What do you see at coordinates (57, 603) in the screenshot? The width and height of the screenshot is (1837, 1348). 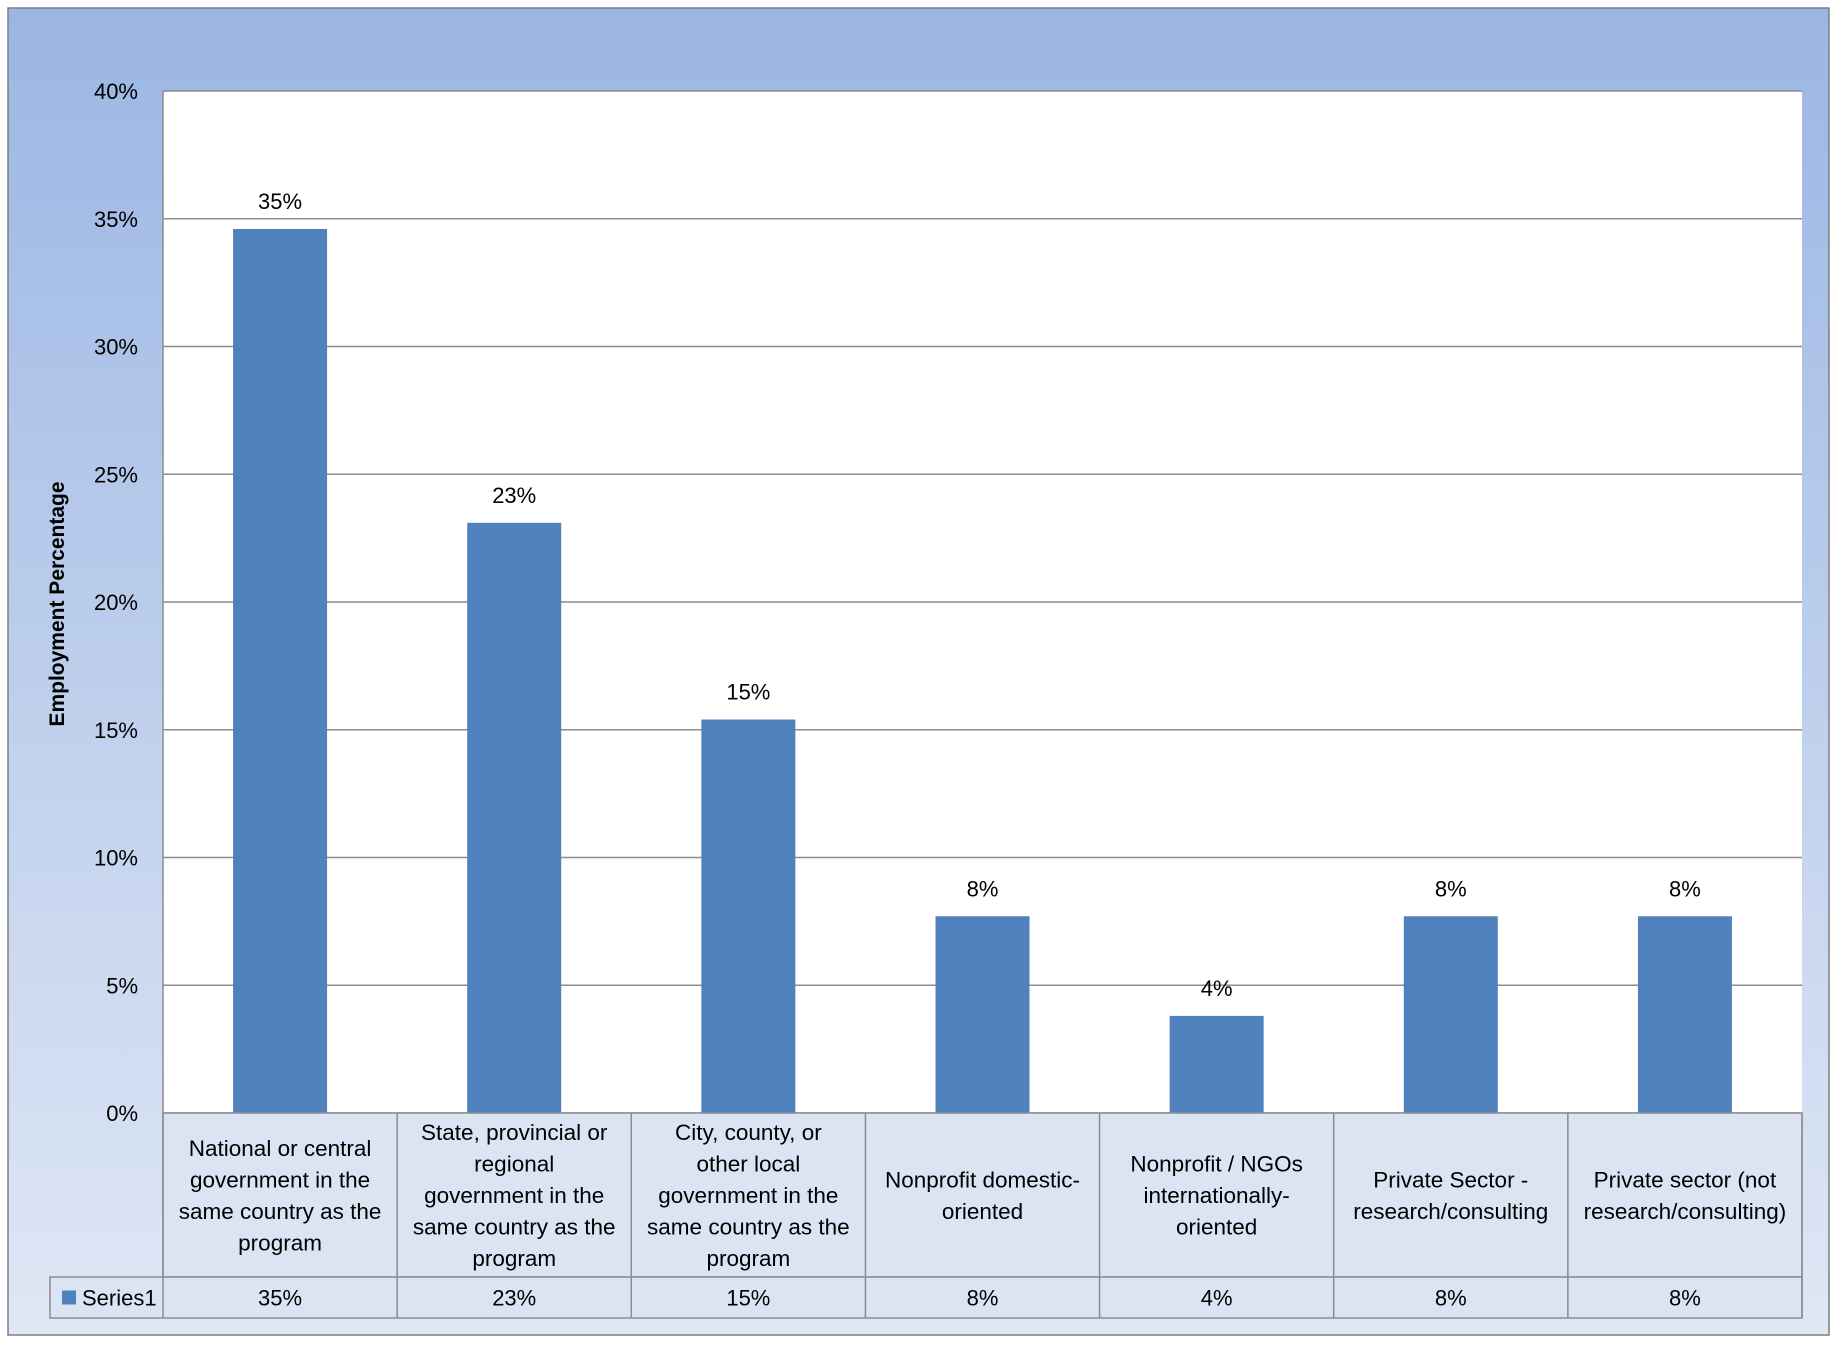 I see `y-axis-title: Employment Percentage` at bounding box center [57, 603].